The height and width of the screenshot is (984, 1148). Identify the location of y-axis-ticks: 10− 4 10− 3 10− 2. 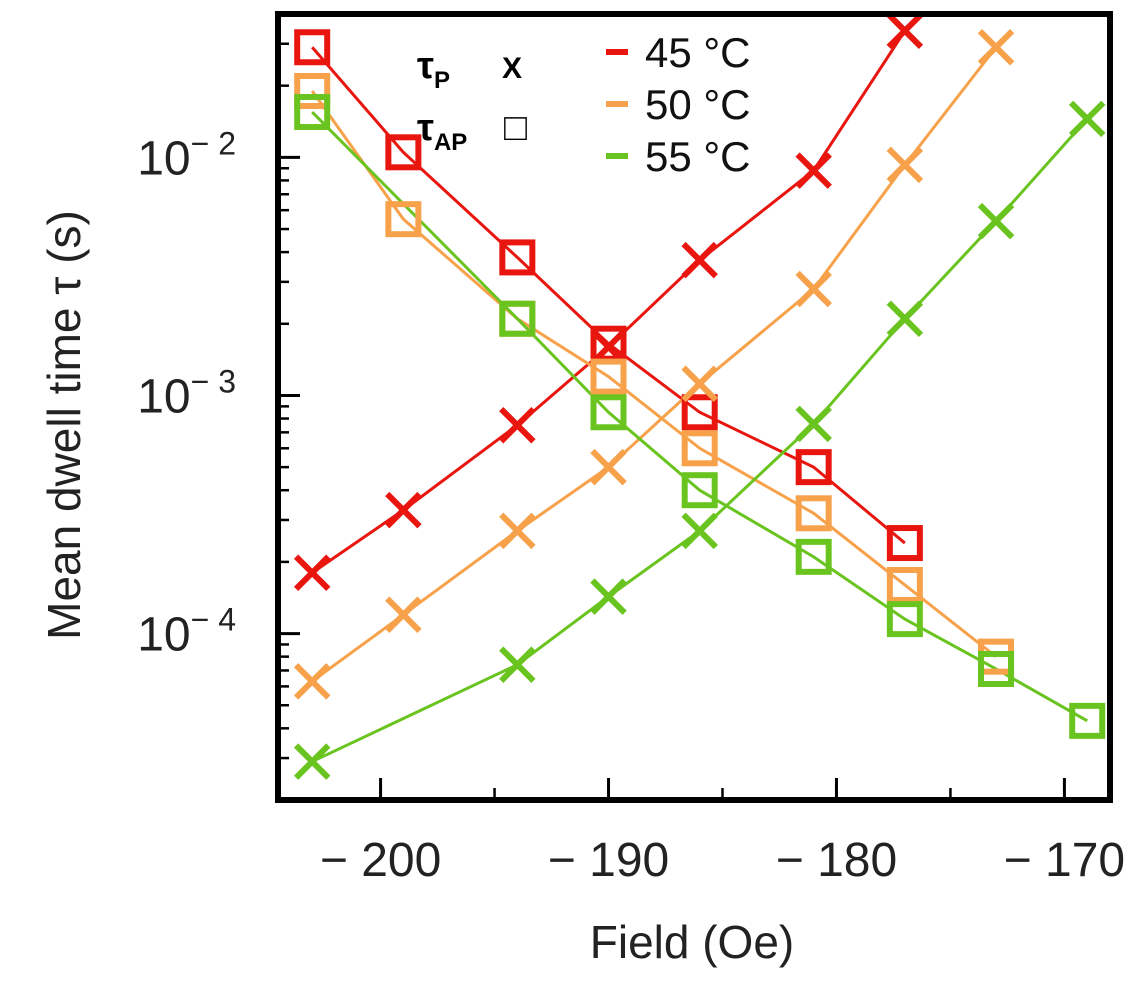
(218, 407).